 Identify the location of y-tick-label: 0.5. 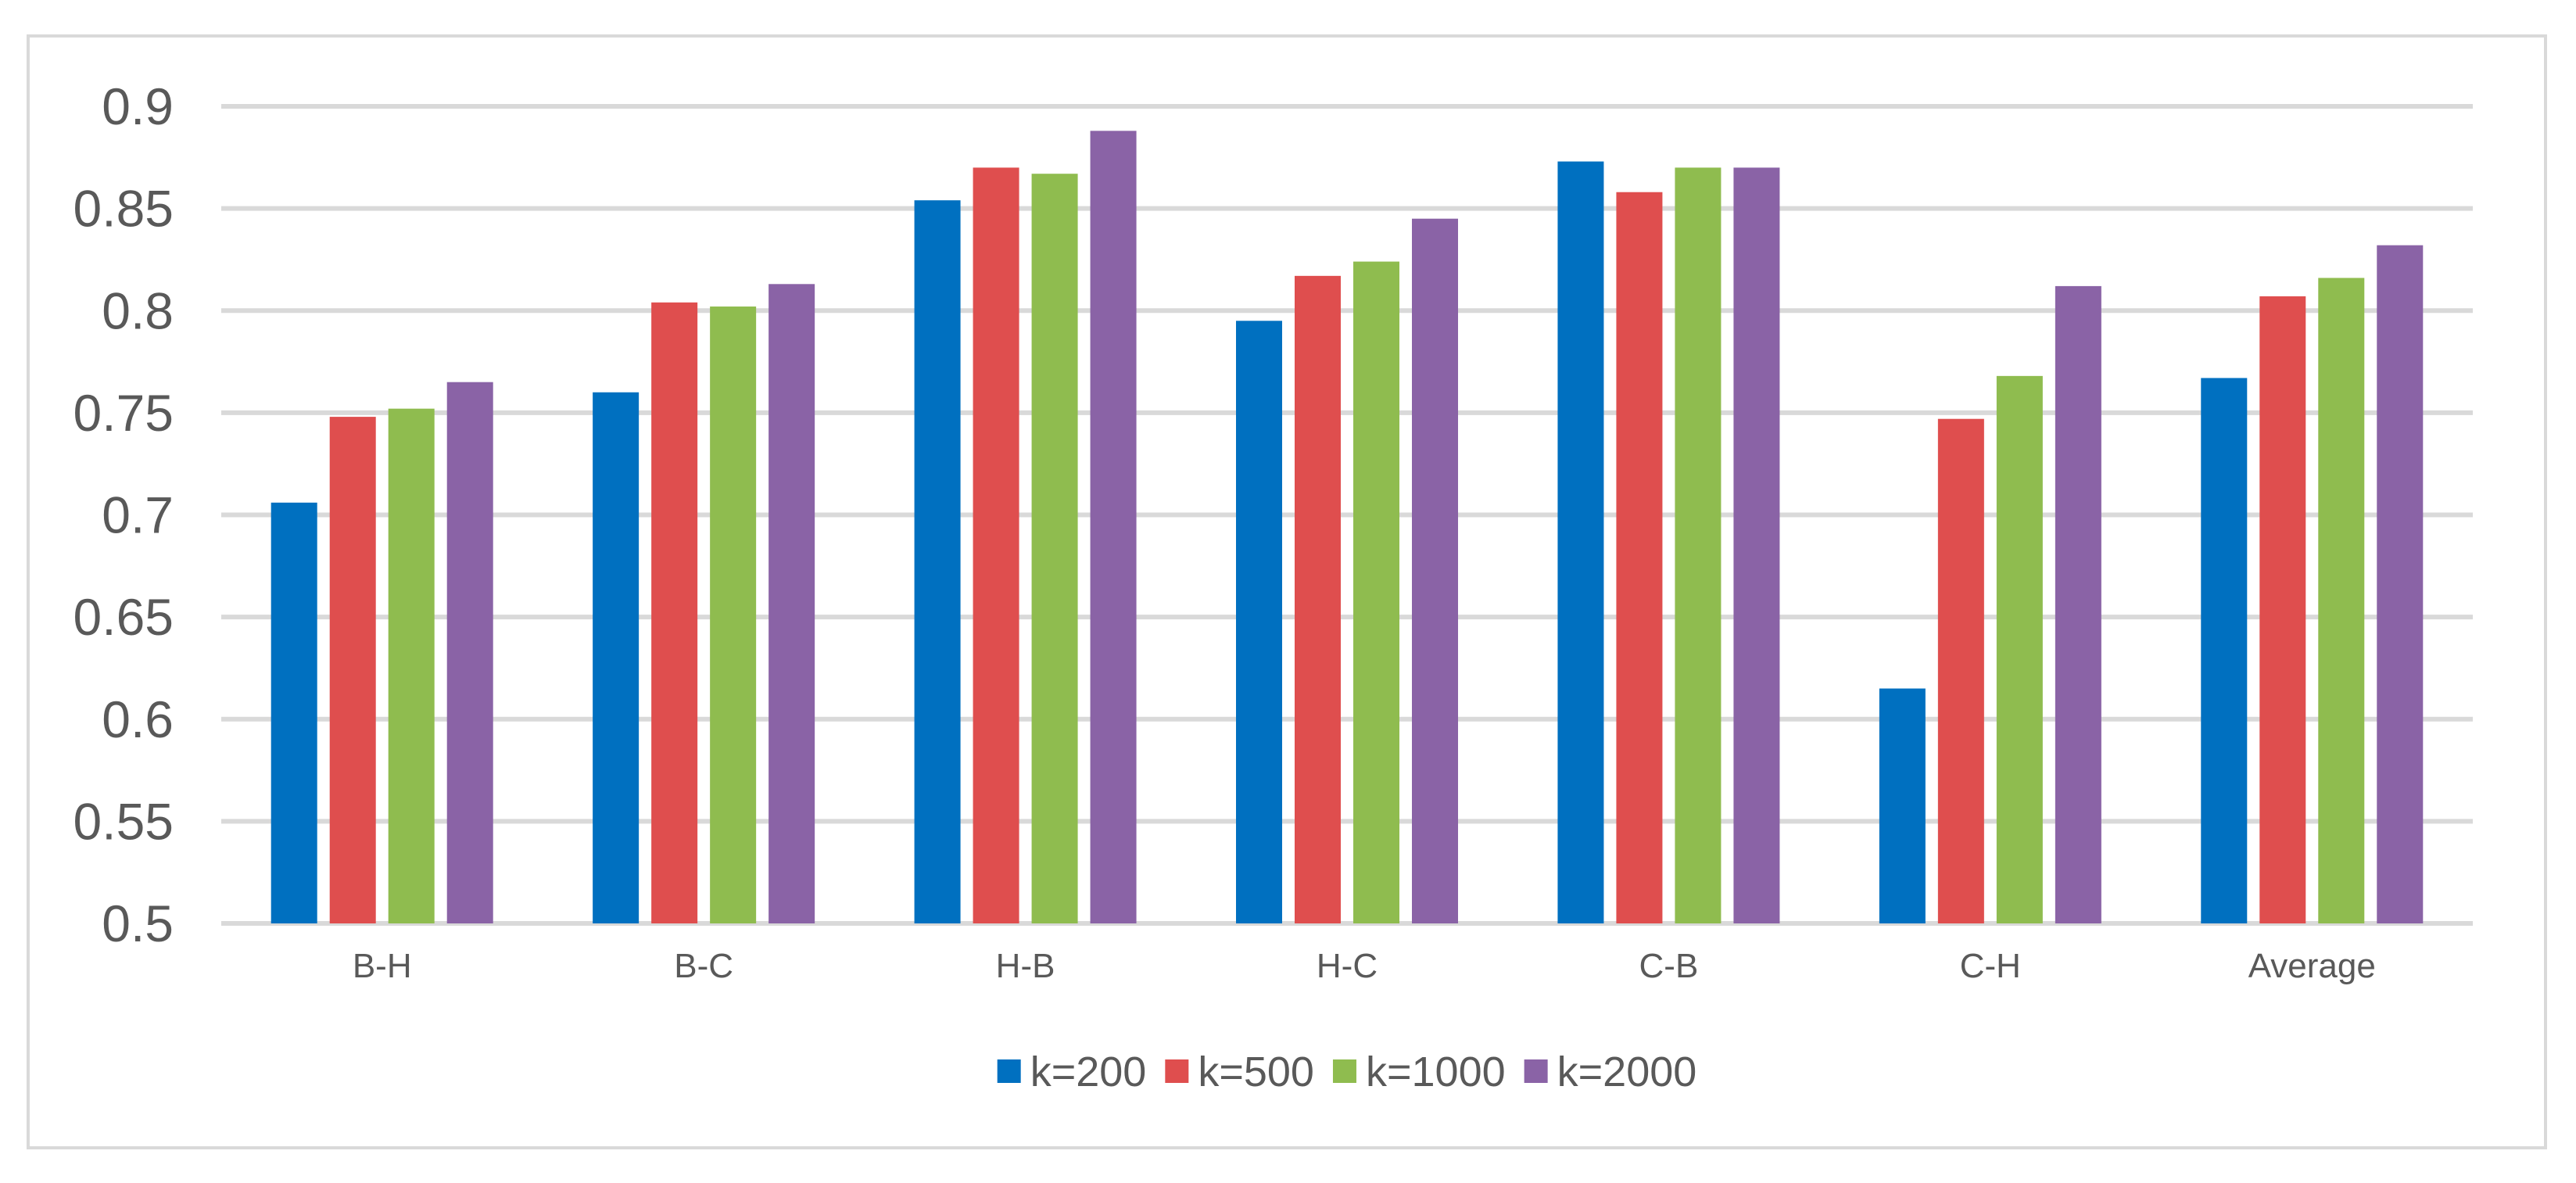
(138, 923).